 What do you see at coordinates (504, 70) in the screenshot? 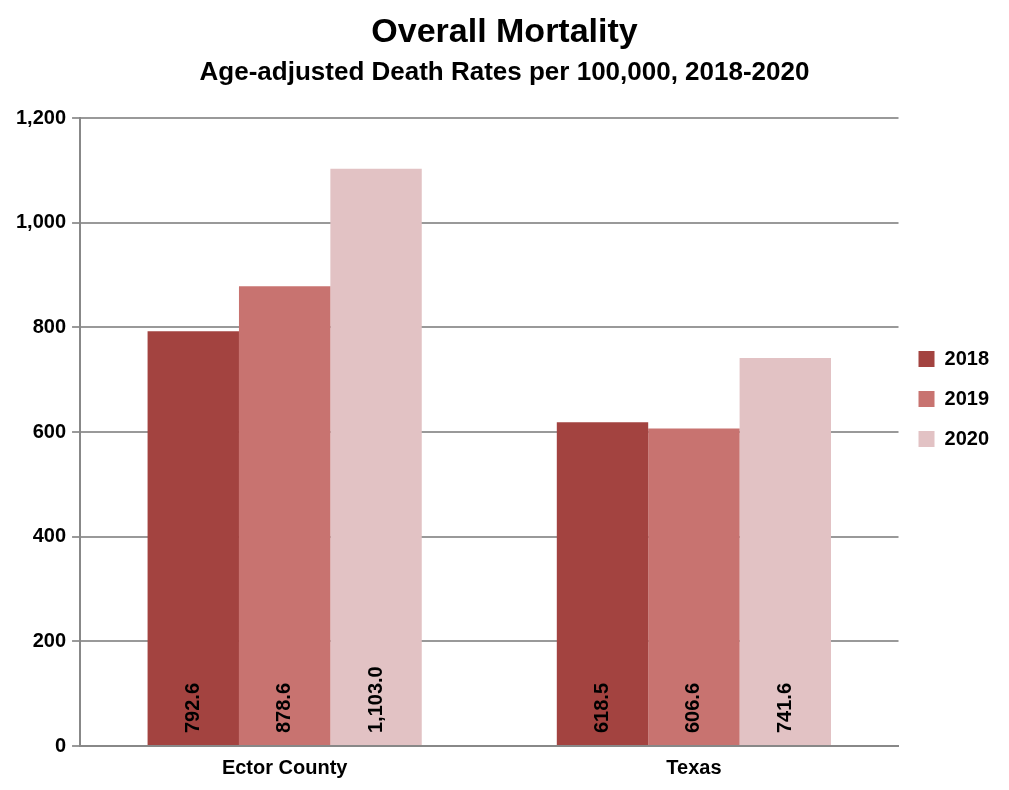
I see `chart-subtitle: Age-adjusted Death Rates per 100,000, 2018-2020` at bounding box center [504, 70].